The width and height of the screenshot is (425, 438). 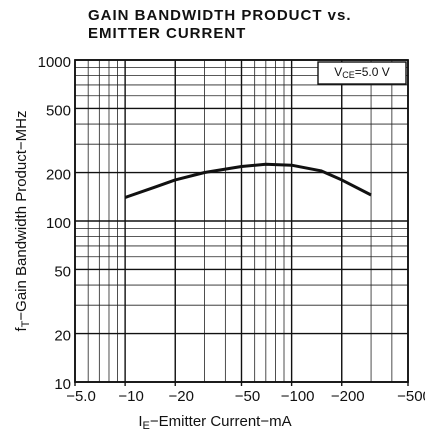 What do you see at coordinates (338, 72) in the screenshot?
I see `annotation-part: V` at bounding box center [338, 72].